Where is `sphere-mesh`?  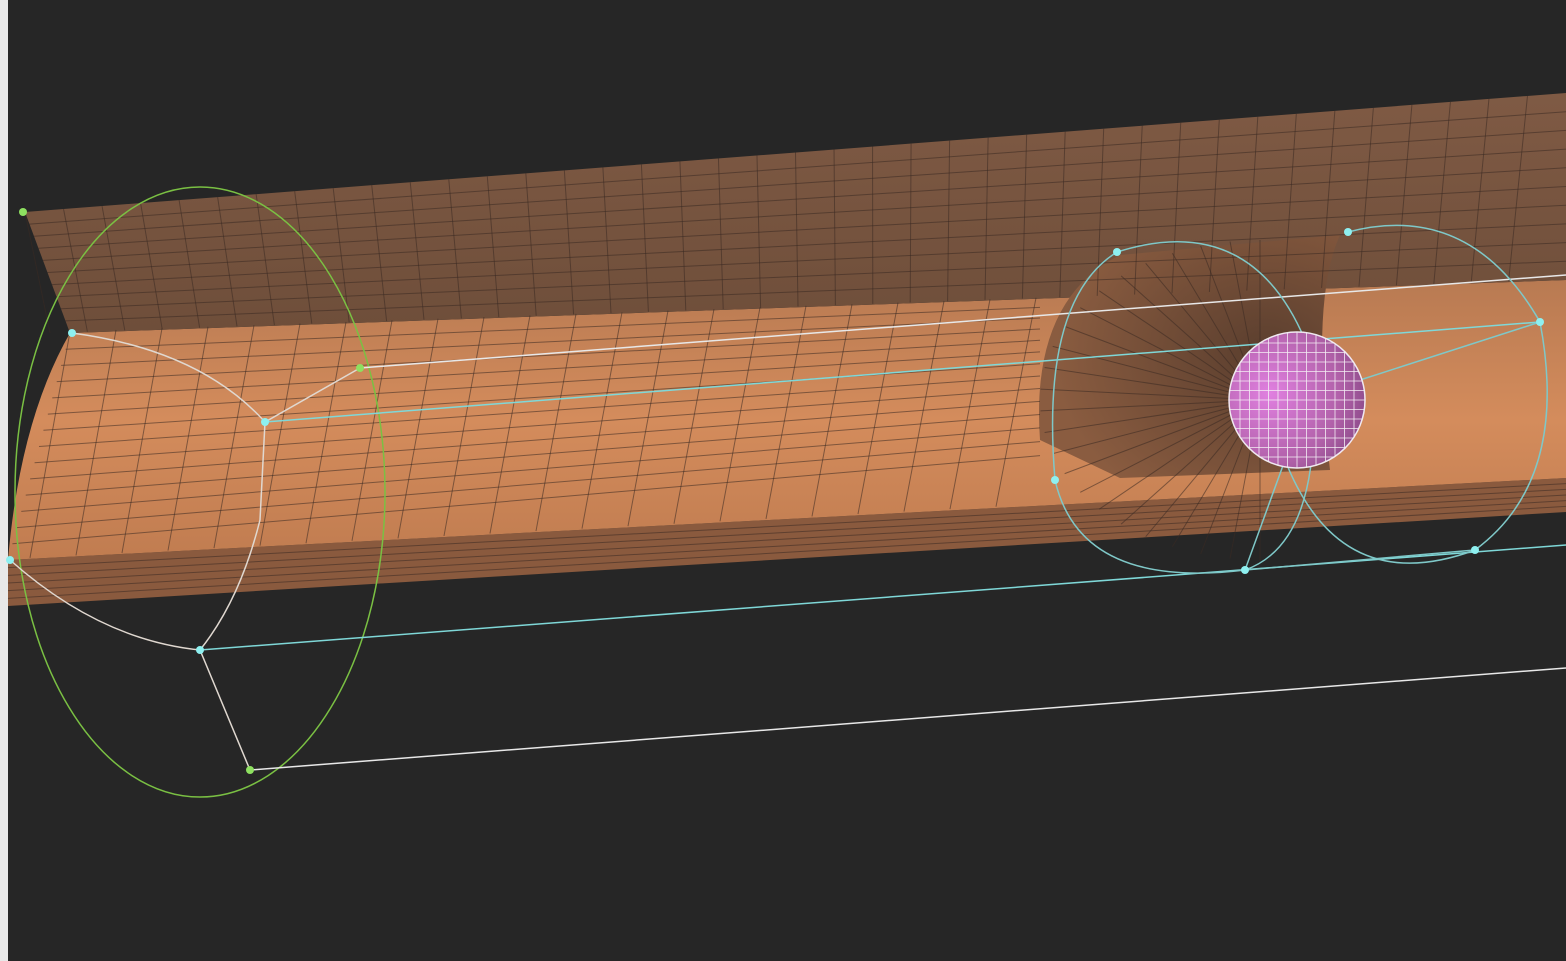
sphere-mesh is located at coordinates (1297, 400).